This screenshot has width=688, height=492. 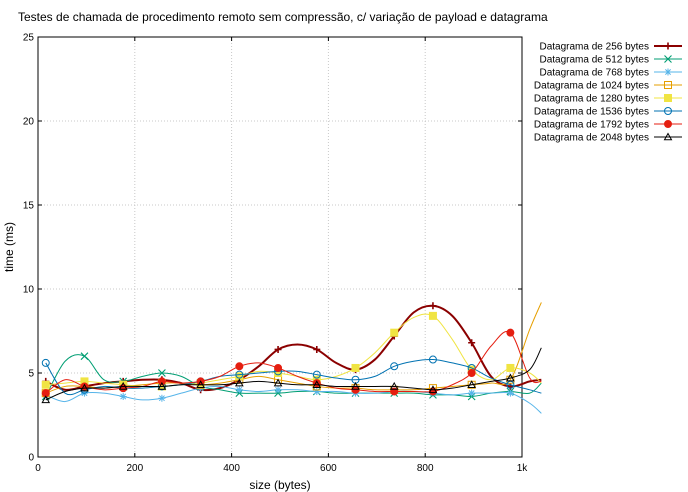 I want to click on x-tick-label: 800, so click(x=425, y=468).